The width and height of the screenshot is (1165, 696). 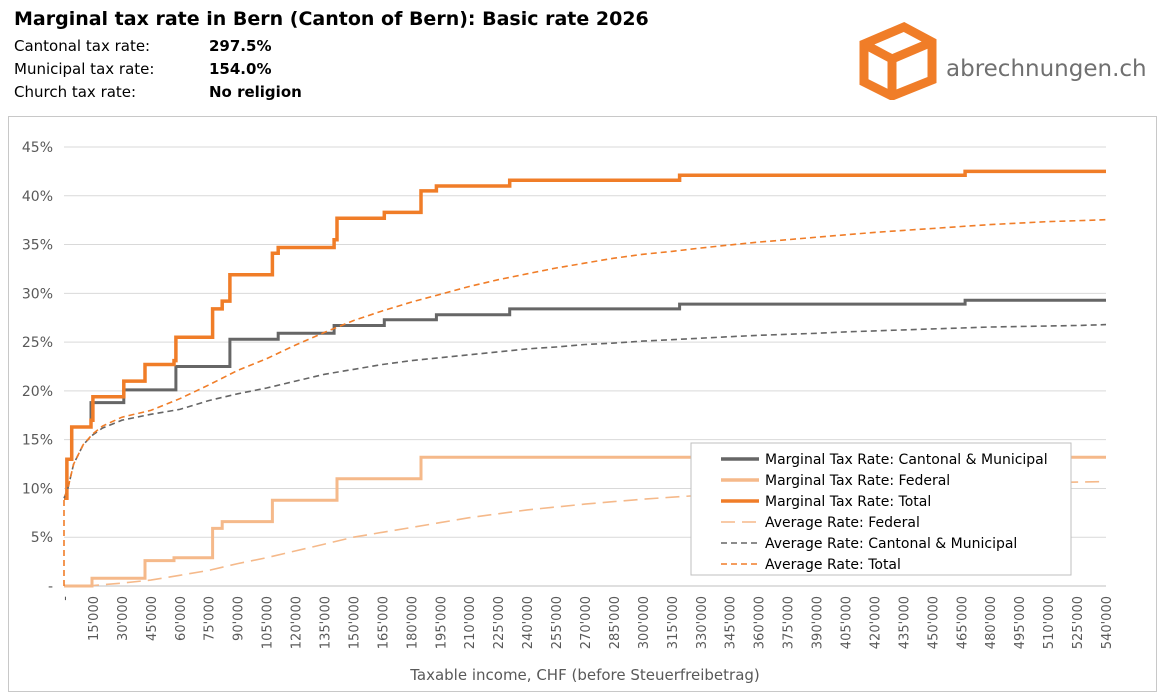 I want to click on legend-label: Marginal Tax Rate: Cantonal & Municipal, so click(x=906, y=460).